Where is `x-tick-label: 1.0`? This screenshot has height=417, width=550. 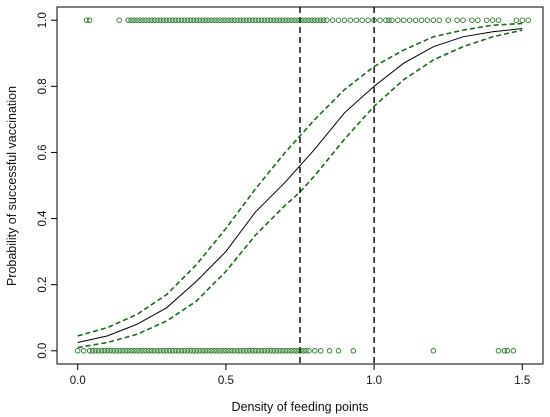
x-tick-label: 1.0 is located at coordinates (374, 381).